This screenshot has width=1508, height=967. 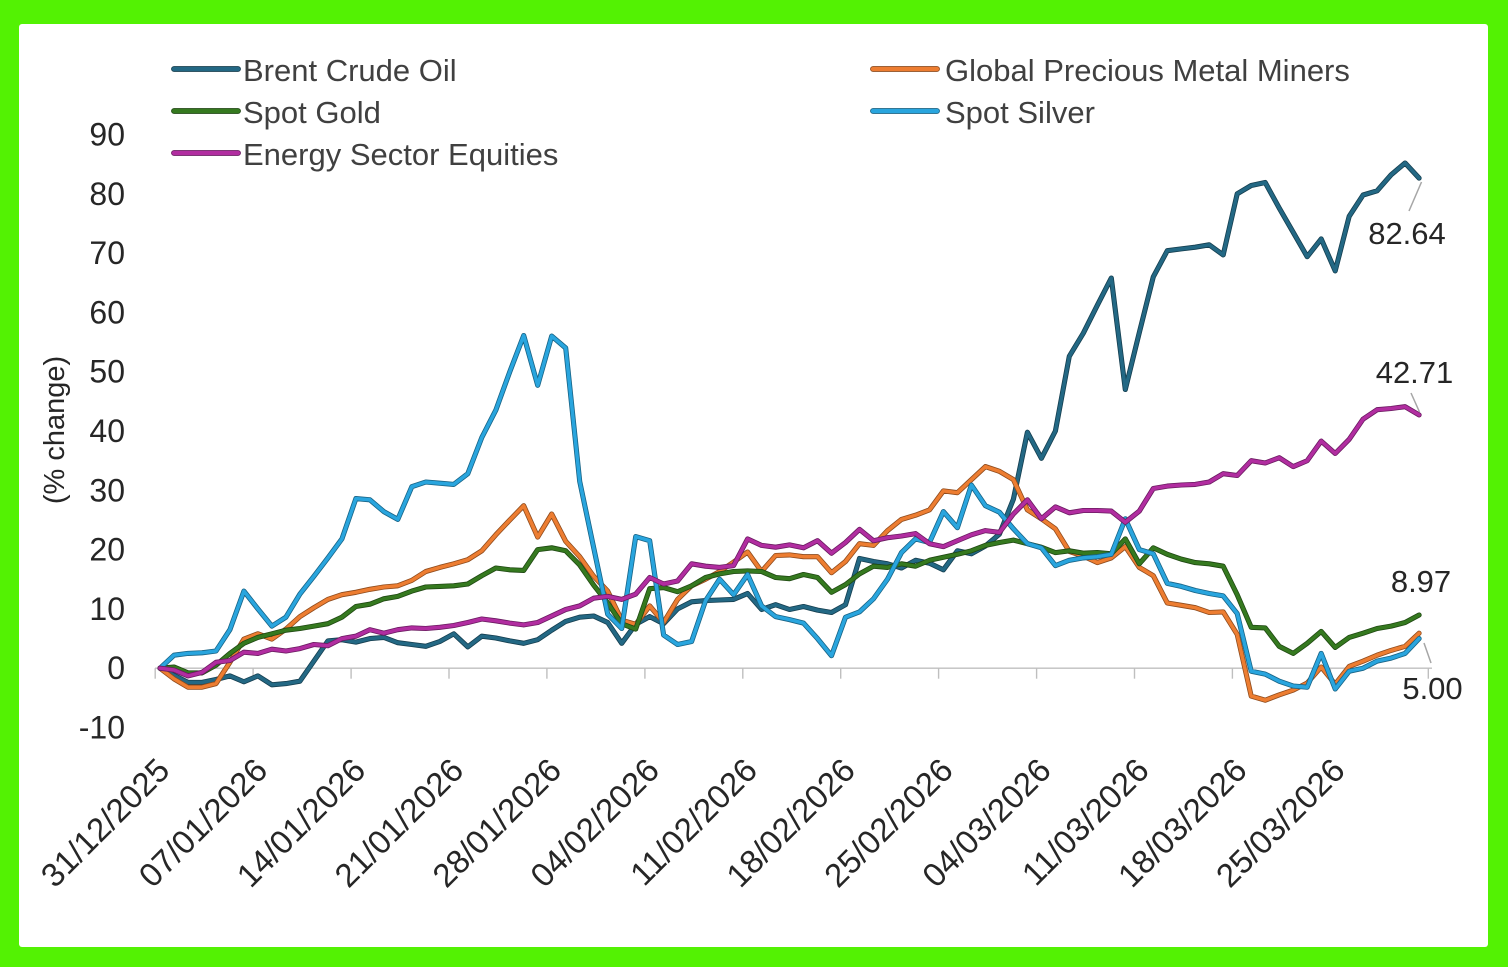 What do you see at coordinates (107, 194) in the screenshot?
I see `svg-text: 80` at bounding box center [107, 194].